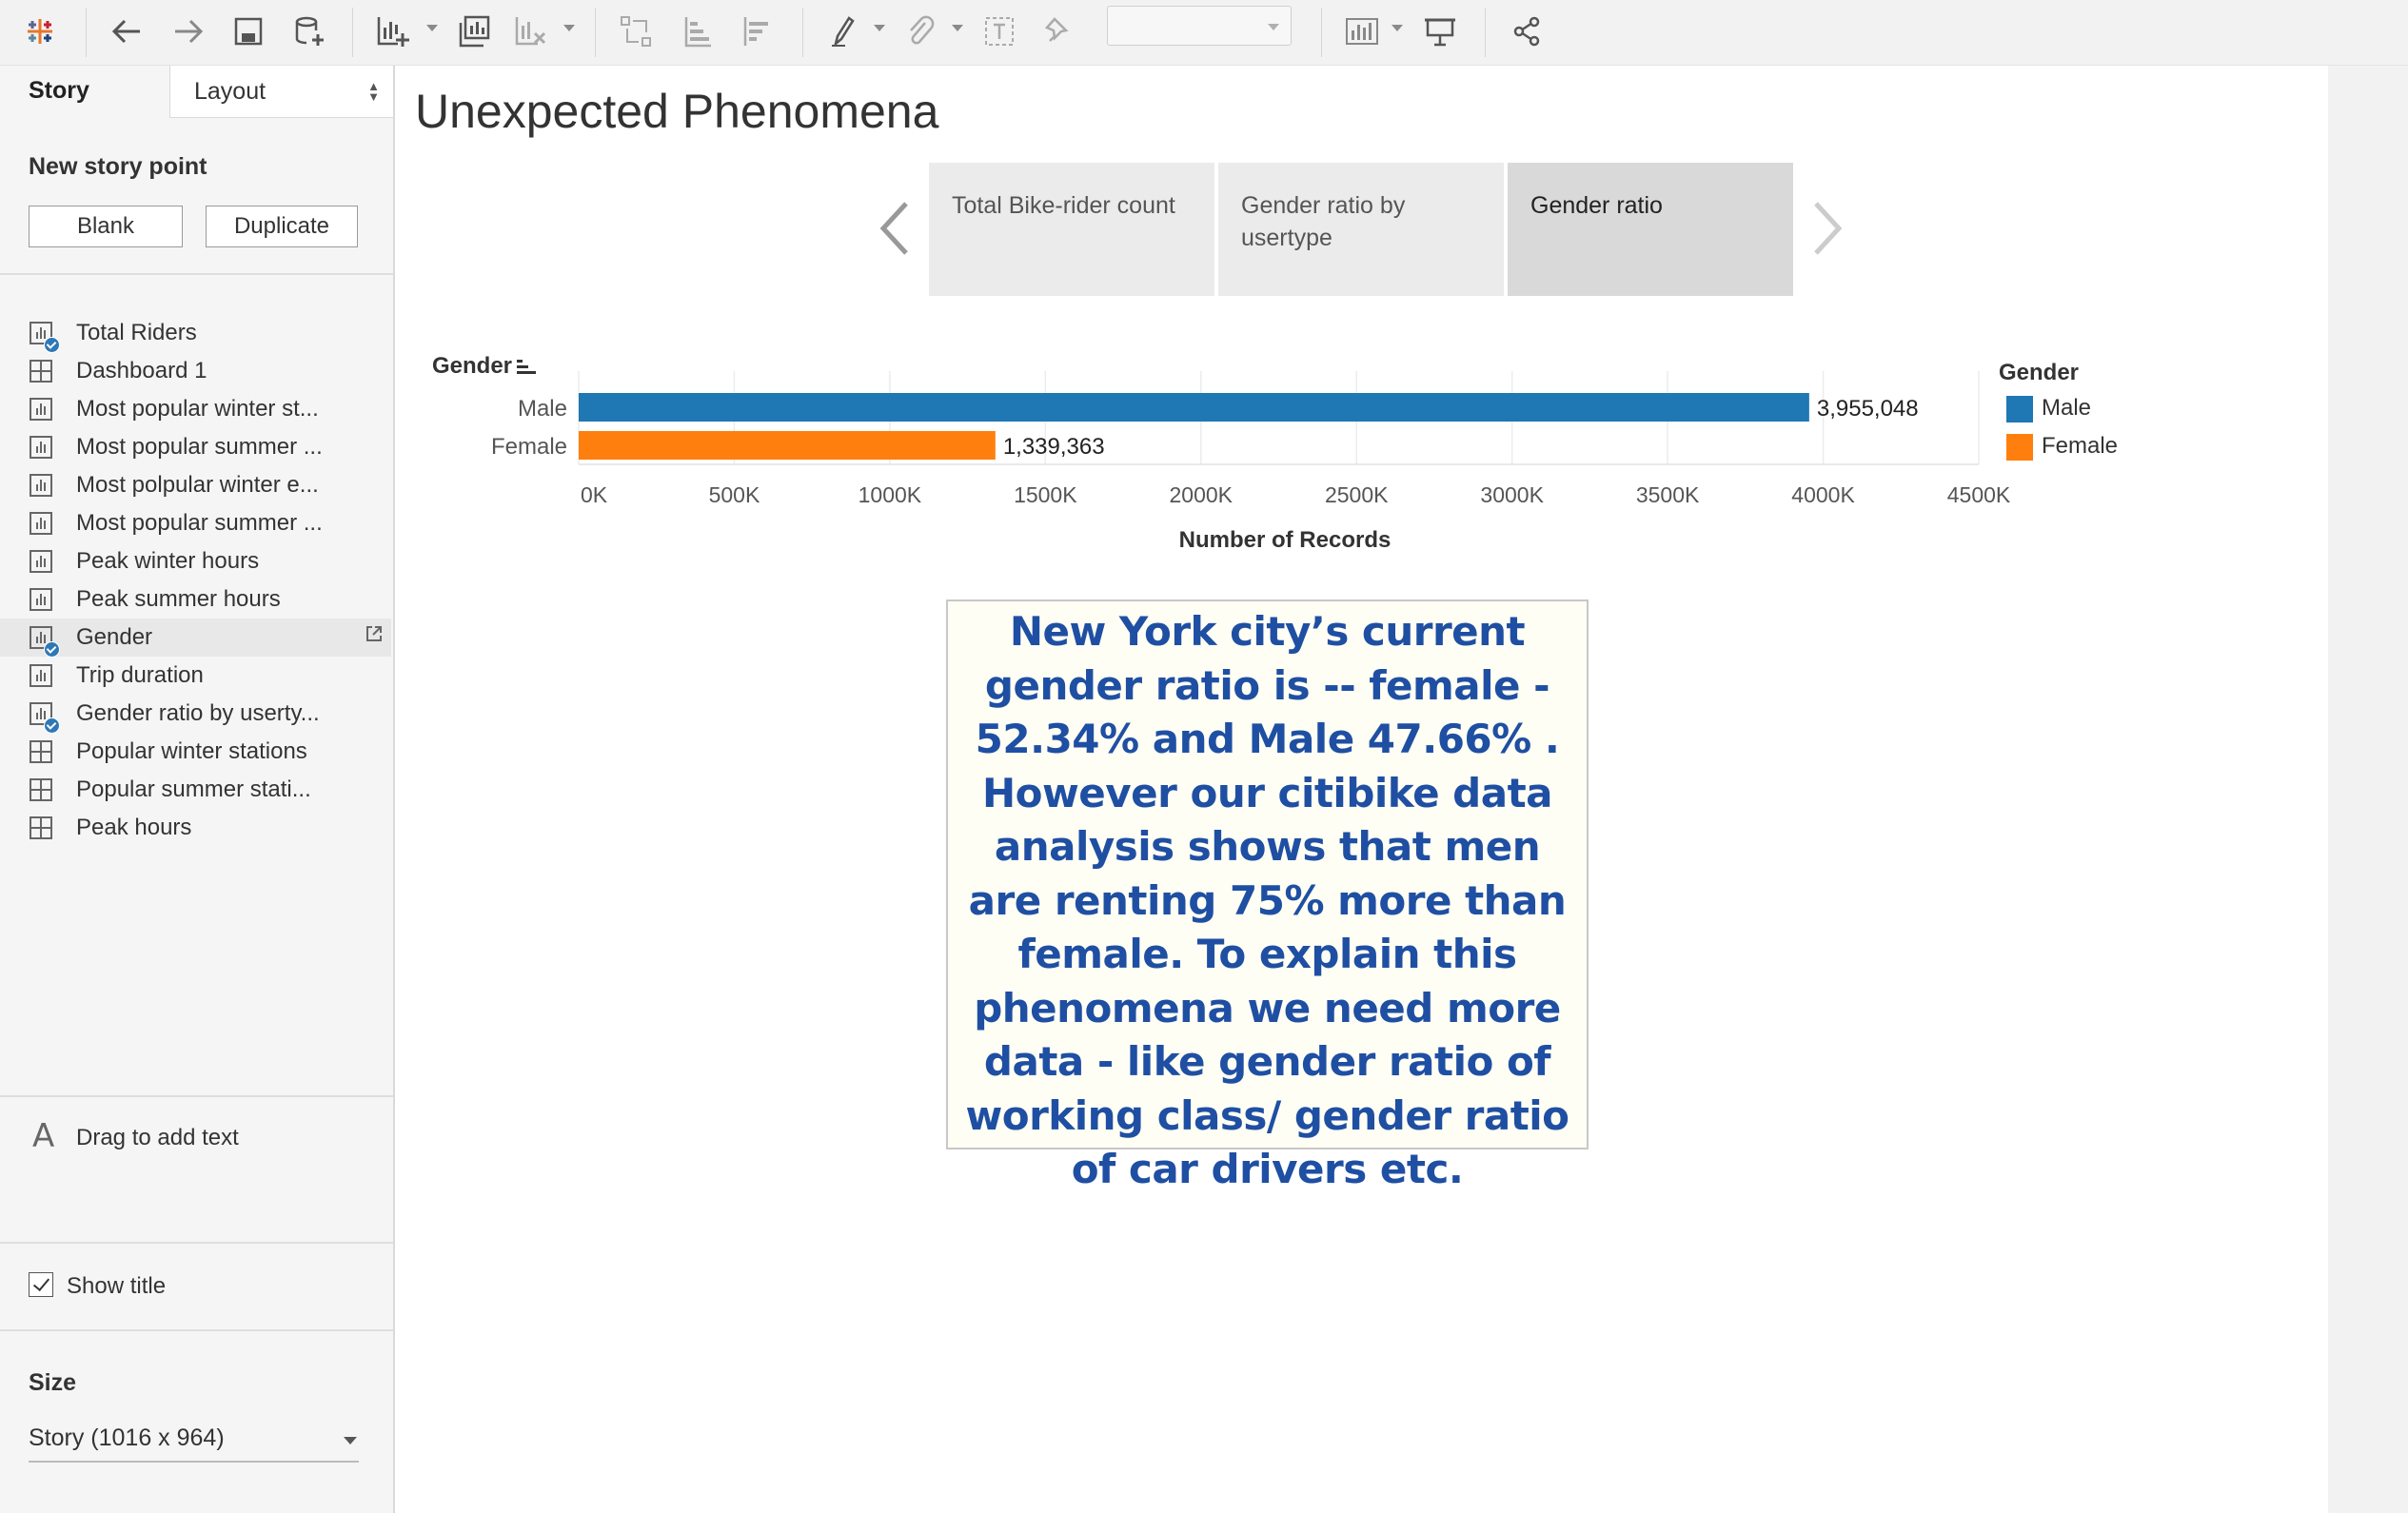 Image resolution: width=2408 pixels, height=1513 pixels. Describe the element at coordinates (890, 494) in the screenshot. I see `x-tick-label: 1000K` at that location.